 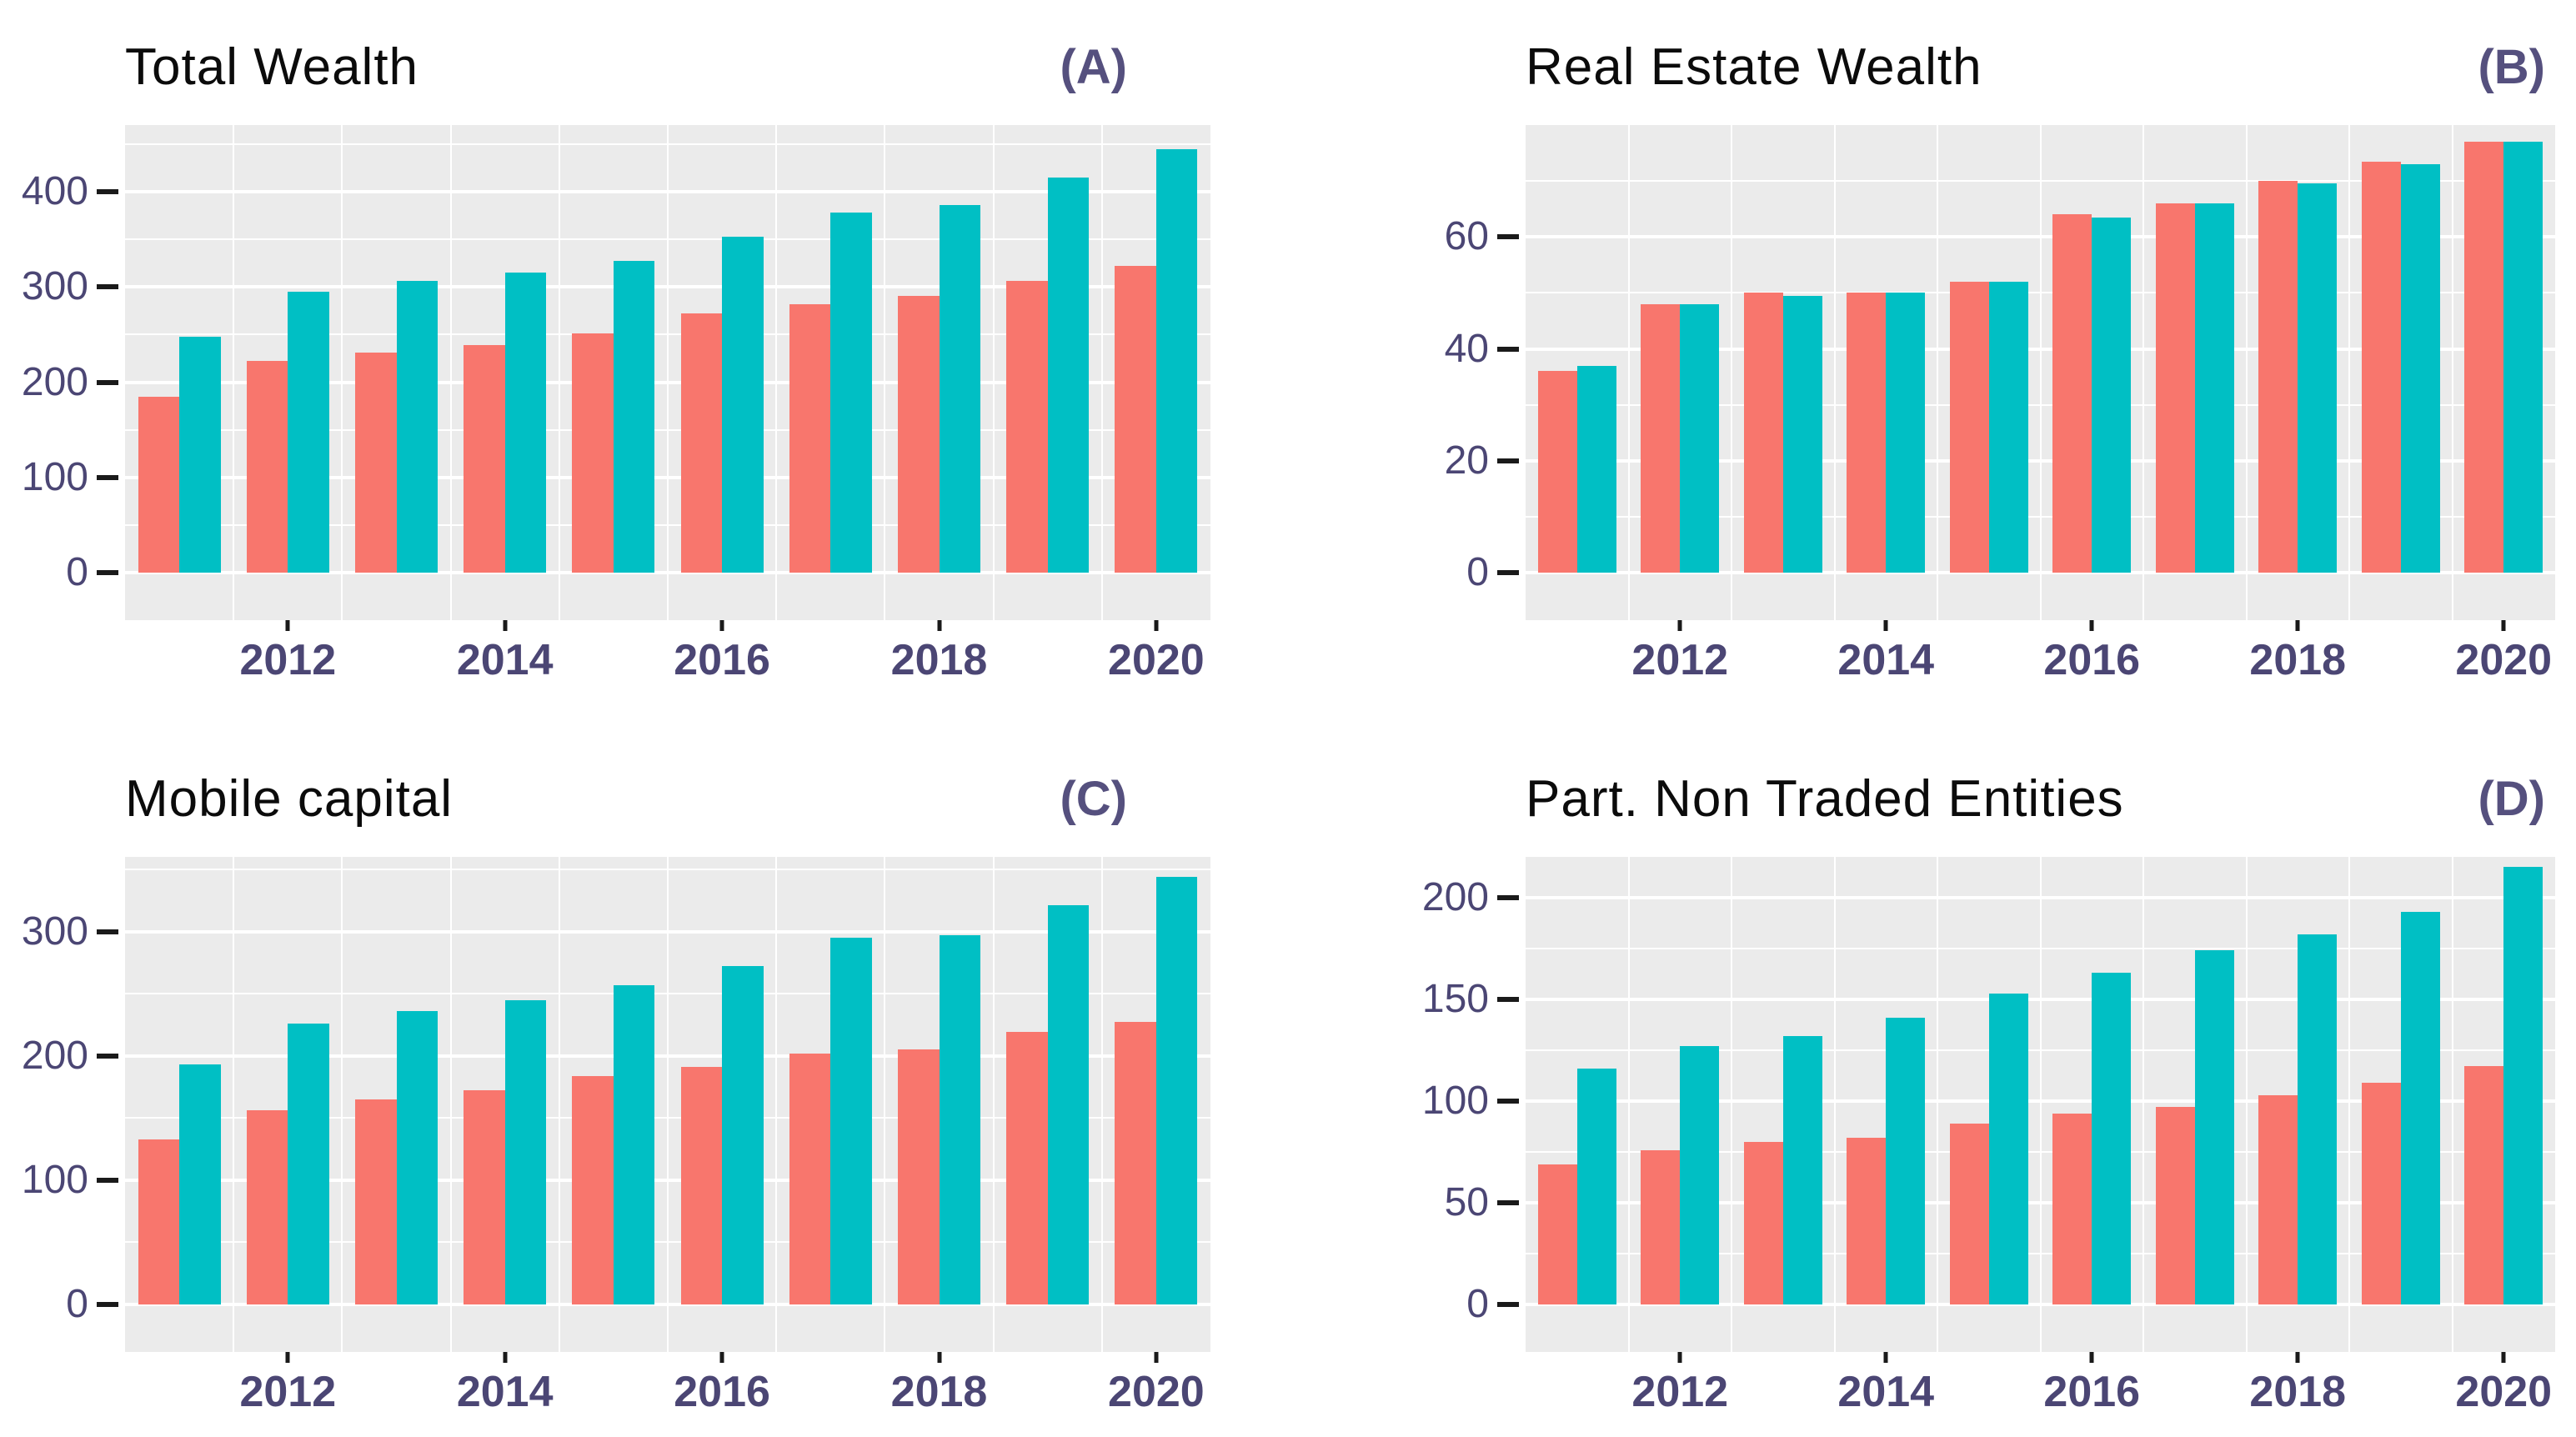 I want to click on bar-series_red-2015, so click(x=1969, y=427).